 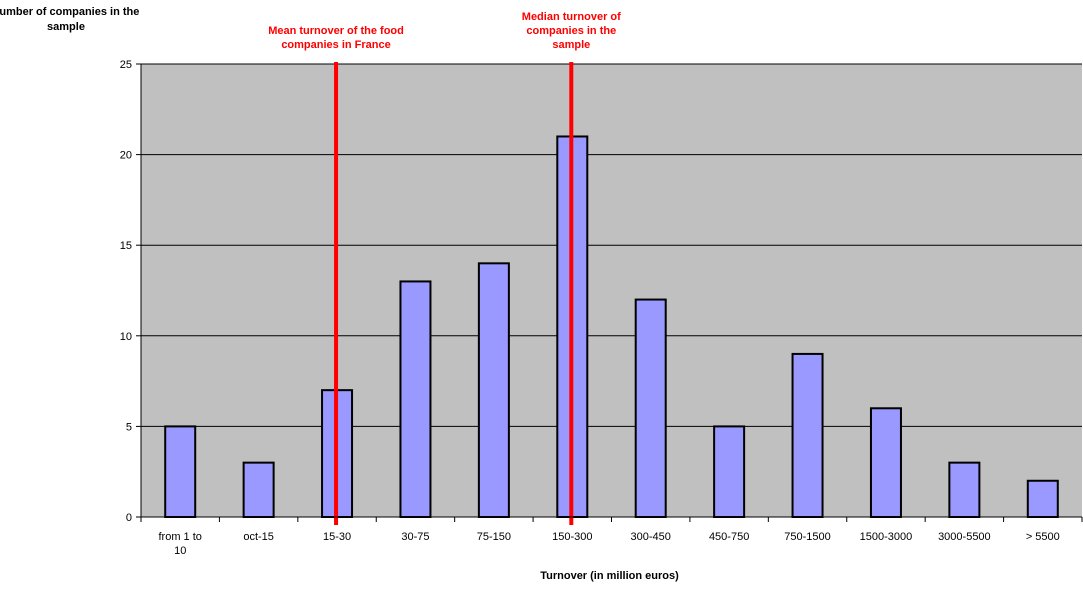 What do you see at coordinates (494, 537) in the screenshot?
I see `x-tick-label: 75-150` at bounding box center [494, 537].